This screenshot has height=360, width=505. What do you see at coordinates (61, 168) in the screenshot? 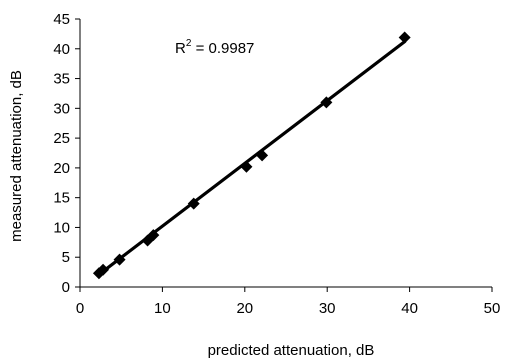
I see `y-tick-label: 20` at bounding box center [61, 168].